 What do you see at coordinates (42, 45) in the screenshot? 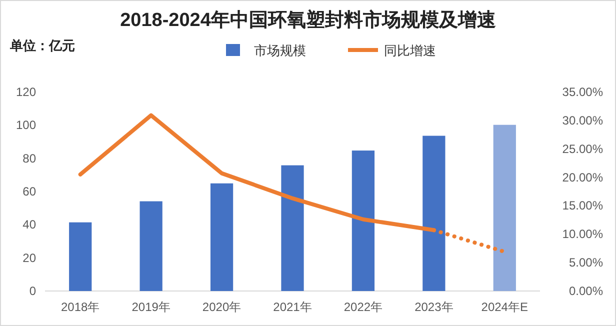
I see `text: 单位：亿元` at bounding box center [42, 45].